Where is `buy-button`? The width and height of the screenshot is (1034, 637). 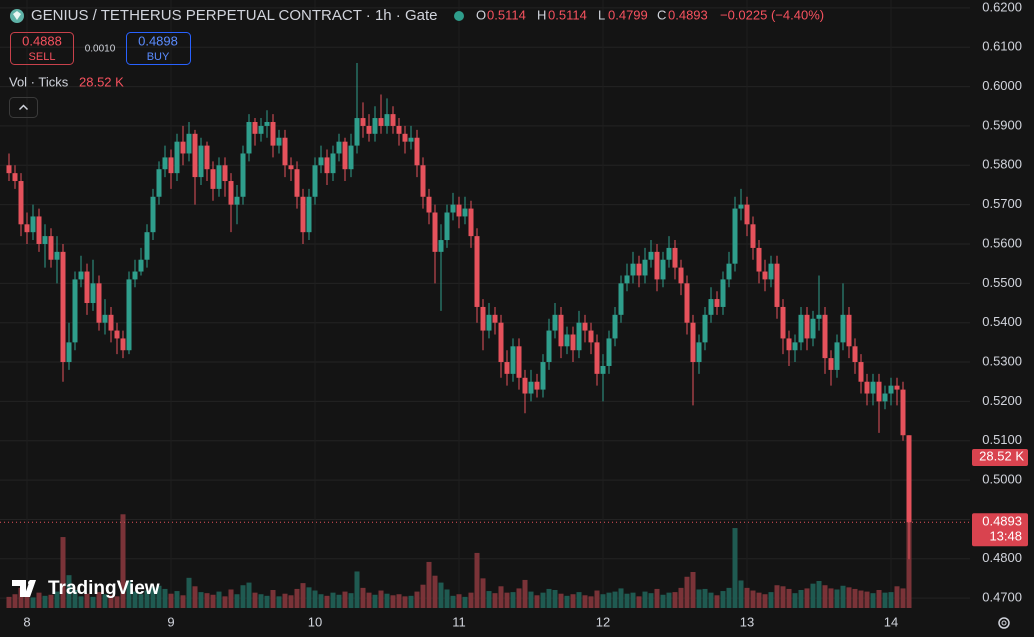
buy-button is located at coordinates (158, 48).